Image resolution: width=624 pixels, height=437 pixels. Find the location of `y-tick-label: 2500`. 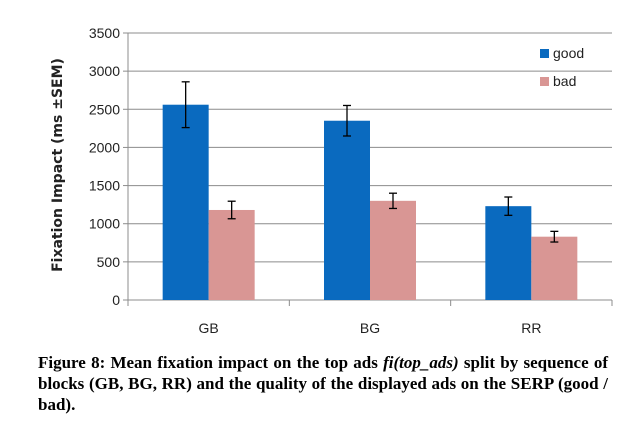

y-tick-label: 2500 is located at coordinates (104, 109).